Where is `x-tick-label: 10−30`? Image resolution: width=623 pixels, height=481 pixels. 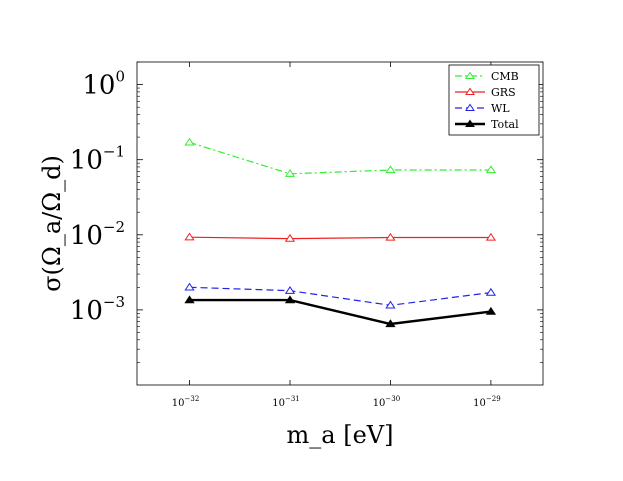 x-tick-label: 10−30 is located at coordinates (387, 402).